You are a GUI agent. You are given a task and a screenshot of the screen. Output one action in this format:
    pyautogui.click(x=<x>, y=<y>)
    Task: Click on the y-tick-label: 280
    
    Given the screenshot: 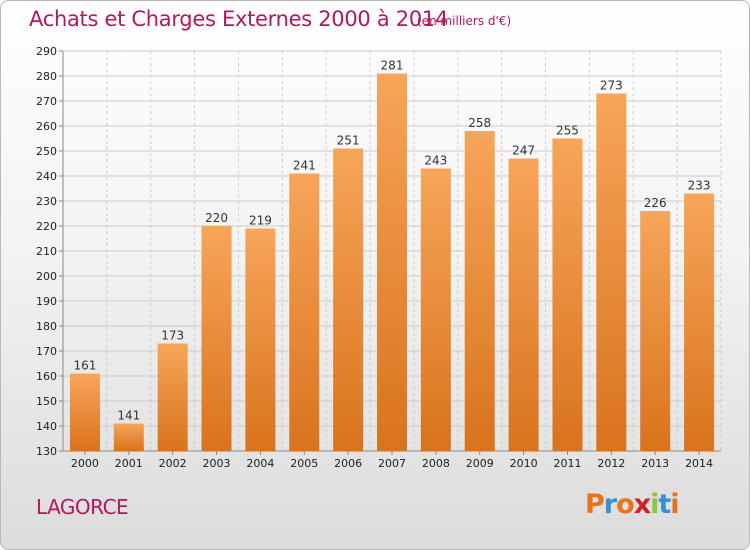 What is the action you would take?
    pyautogui.click(x=46, y=76)
    